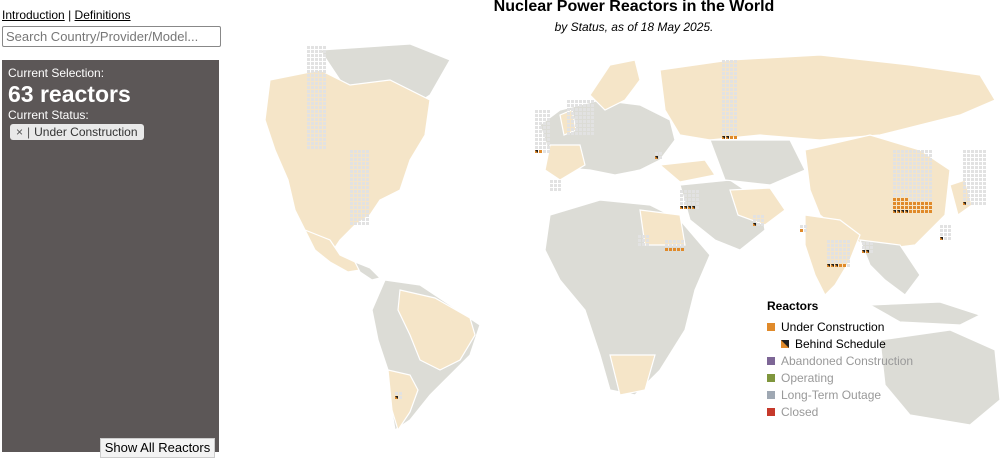 This screenshot has width=1003, height=463. I want to click on definitions-link: Definitions, so click(102, 15).